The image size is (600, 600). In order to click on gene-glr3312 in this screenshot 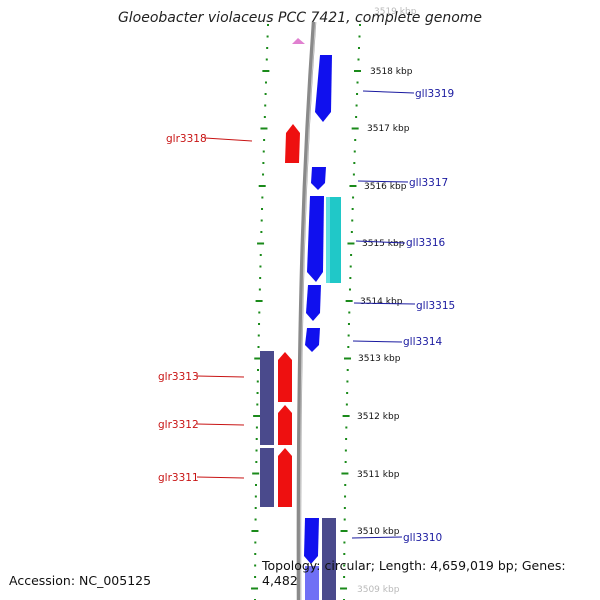, I will do `click(285, 425)`.